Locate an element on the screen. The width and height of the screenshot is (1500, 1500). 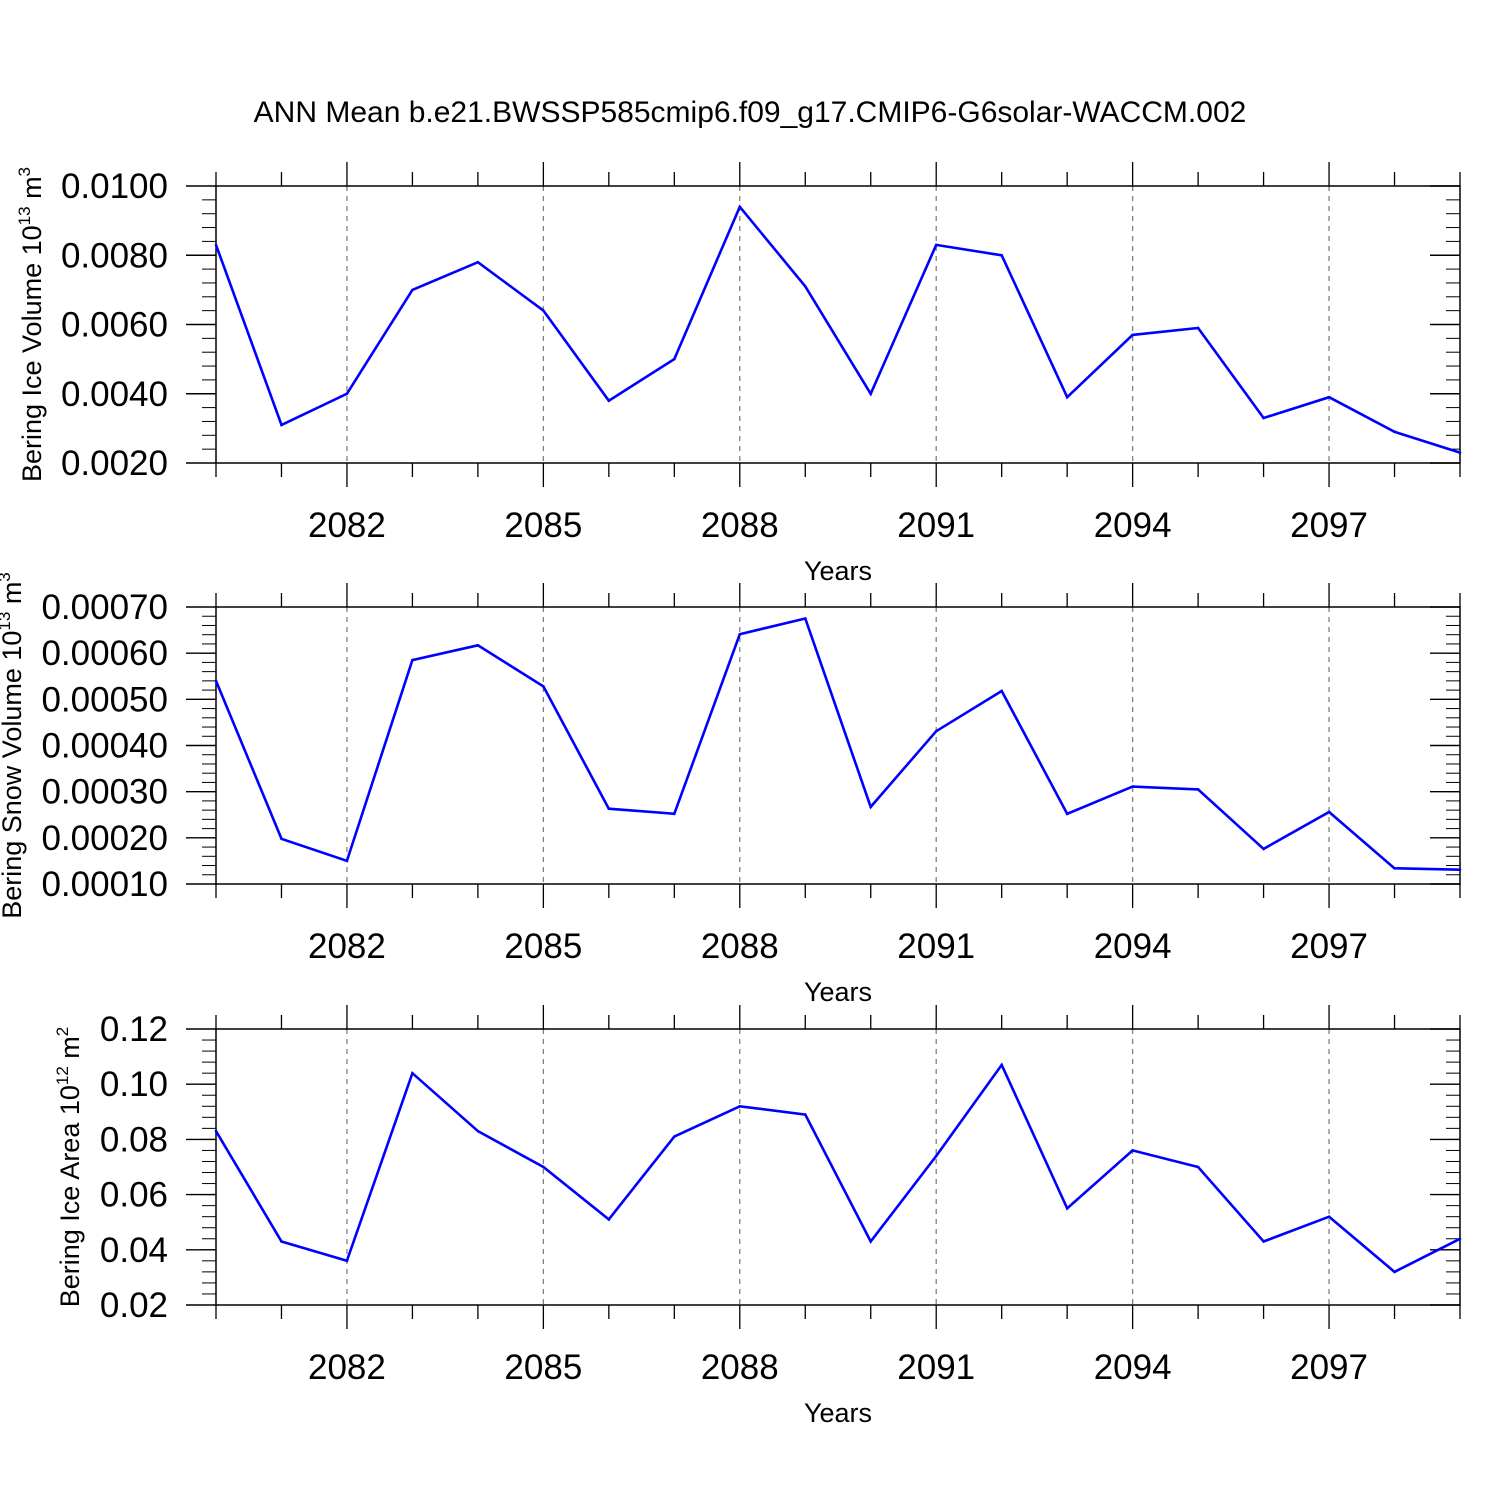
y-tick-label: 0.00040 is located at coordinates (104, 746).